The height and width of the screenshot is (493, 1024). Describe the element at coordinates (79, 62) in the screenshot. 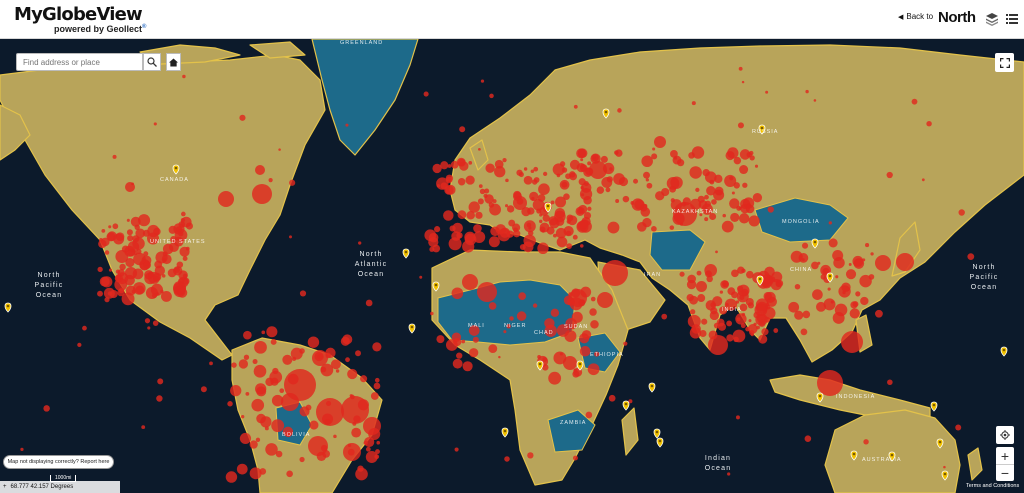

I see `search-input` at that location.